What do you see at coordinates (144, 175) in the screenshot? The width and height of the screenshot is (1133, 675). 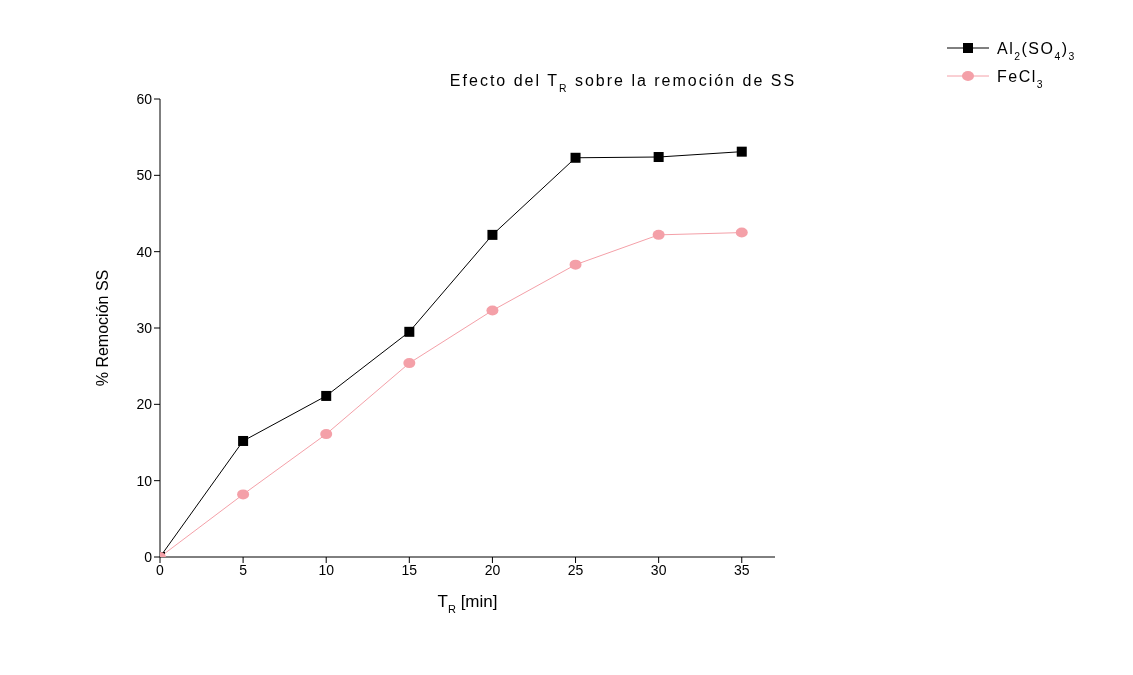 I see `y-tick-label: 50` at bounding box center [144, 175].